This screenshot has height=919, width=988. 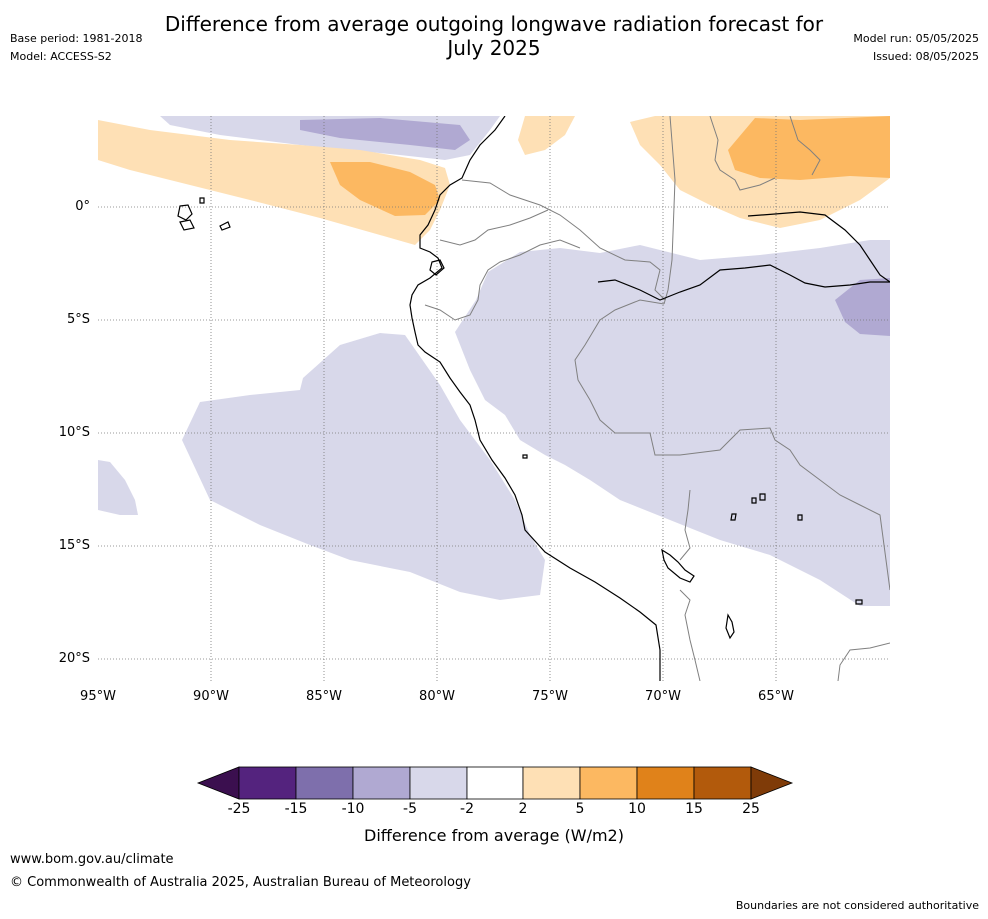 What do you see at coordinates (324, 696) in the screenshot?
I see `lon-label-85w: 85°W` at bounding box center [324, 696].